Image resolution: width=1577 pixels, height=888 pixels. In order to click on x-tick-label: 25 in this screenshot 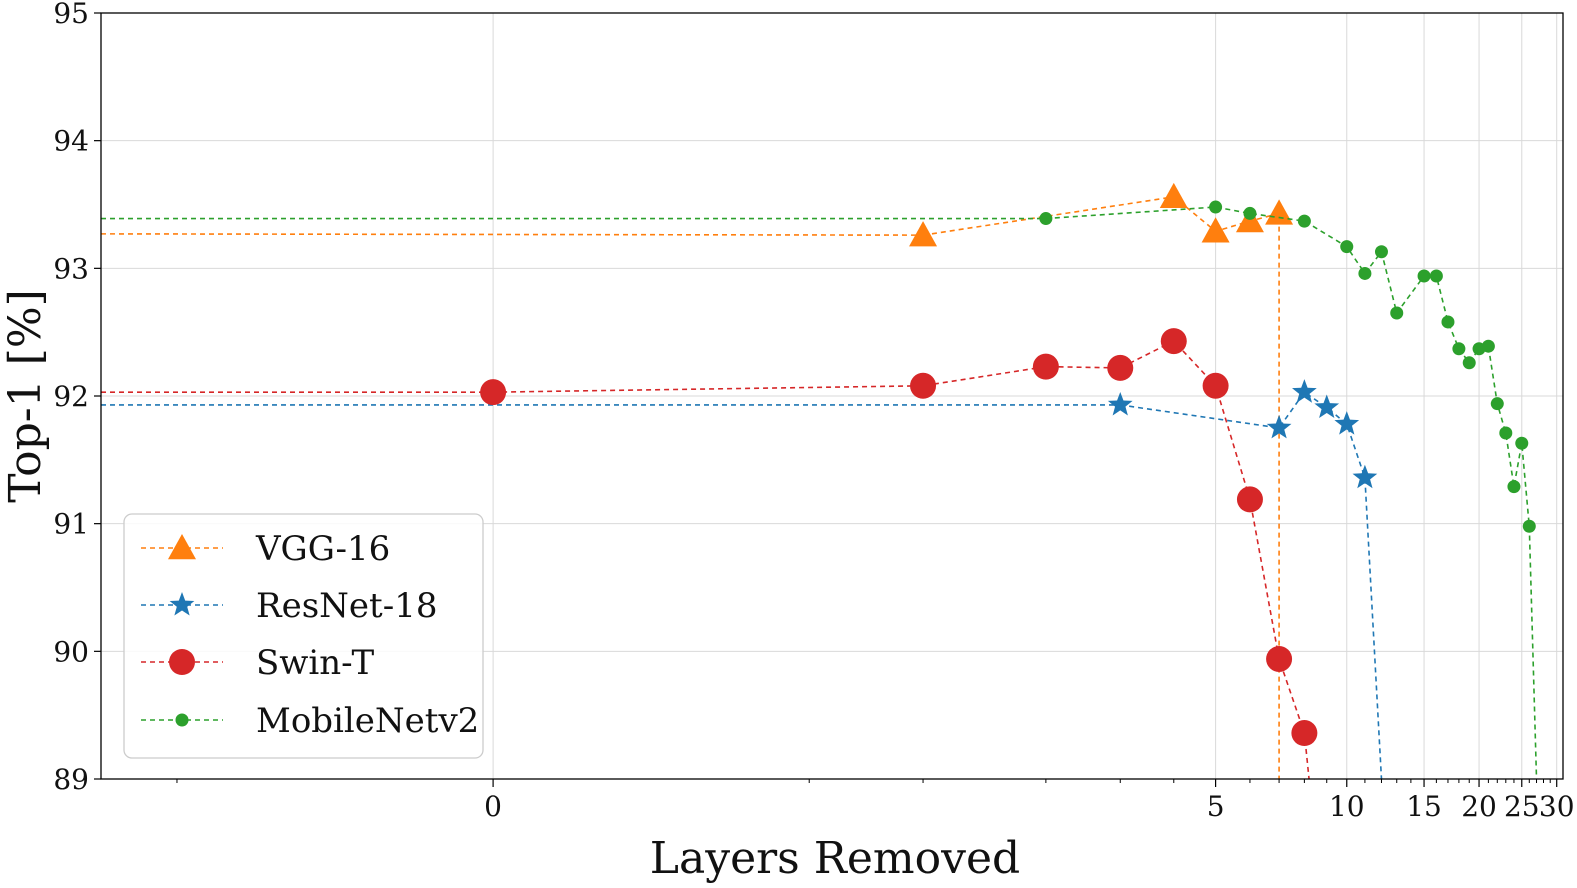, I will do `click(1522, 806)`.